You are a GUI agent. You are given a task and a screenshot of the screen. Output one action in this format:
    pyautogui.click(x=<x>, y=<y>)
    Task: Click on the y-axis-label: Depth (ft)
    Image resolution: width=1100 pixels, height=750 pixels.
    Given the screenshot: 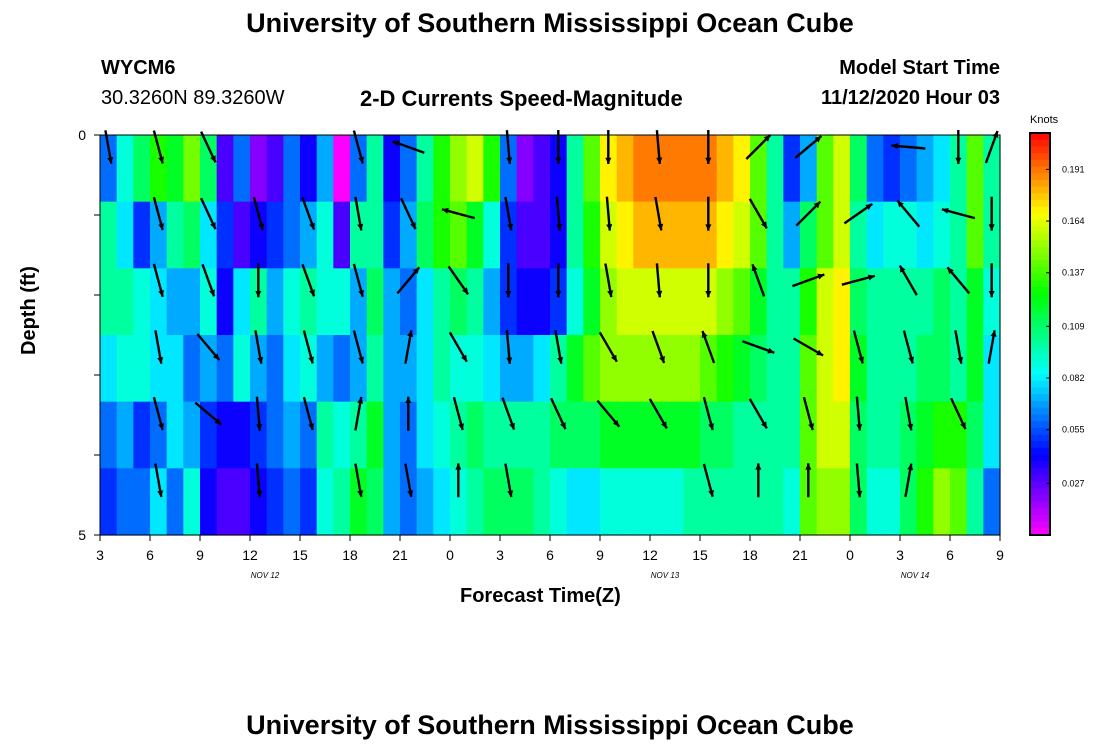 What is the action you would take?
    pyautogui.click(x=29, y=310)
    